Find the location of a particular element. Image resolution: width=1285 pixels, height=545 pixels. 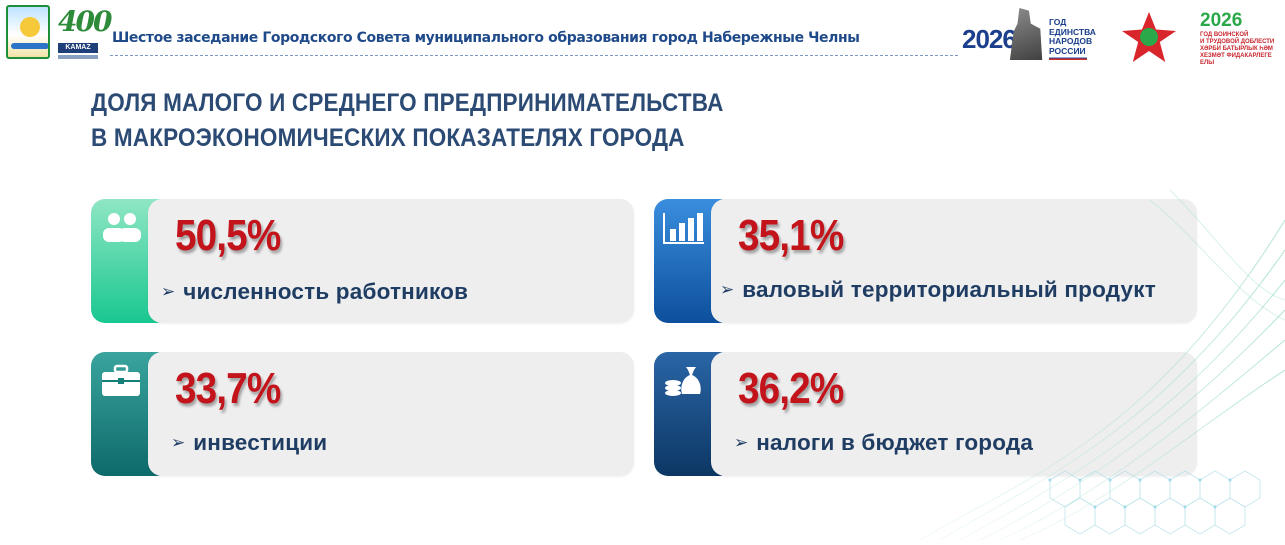

unity-badge-year: 2026 is located at coordinates (989, 39).